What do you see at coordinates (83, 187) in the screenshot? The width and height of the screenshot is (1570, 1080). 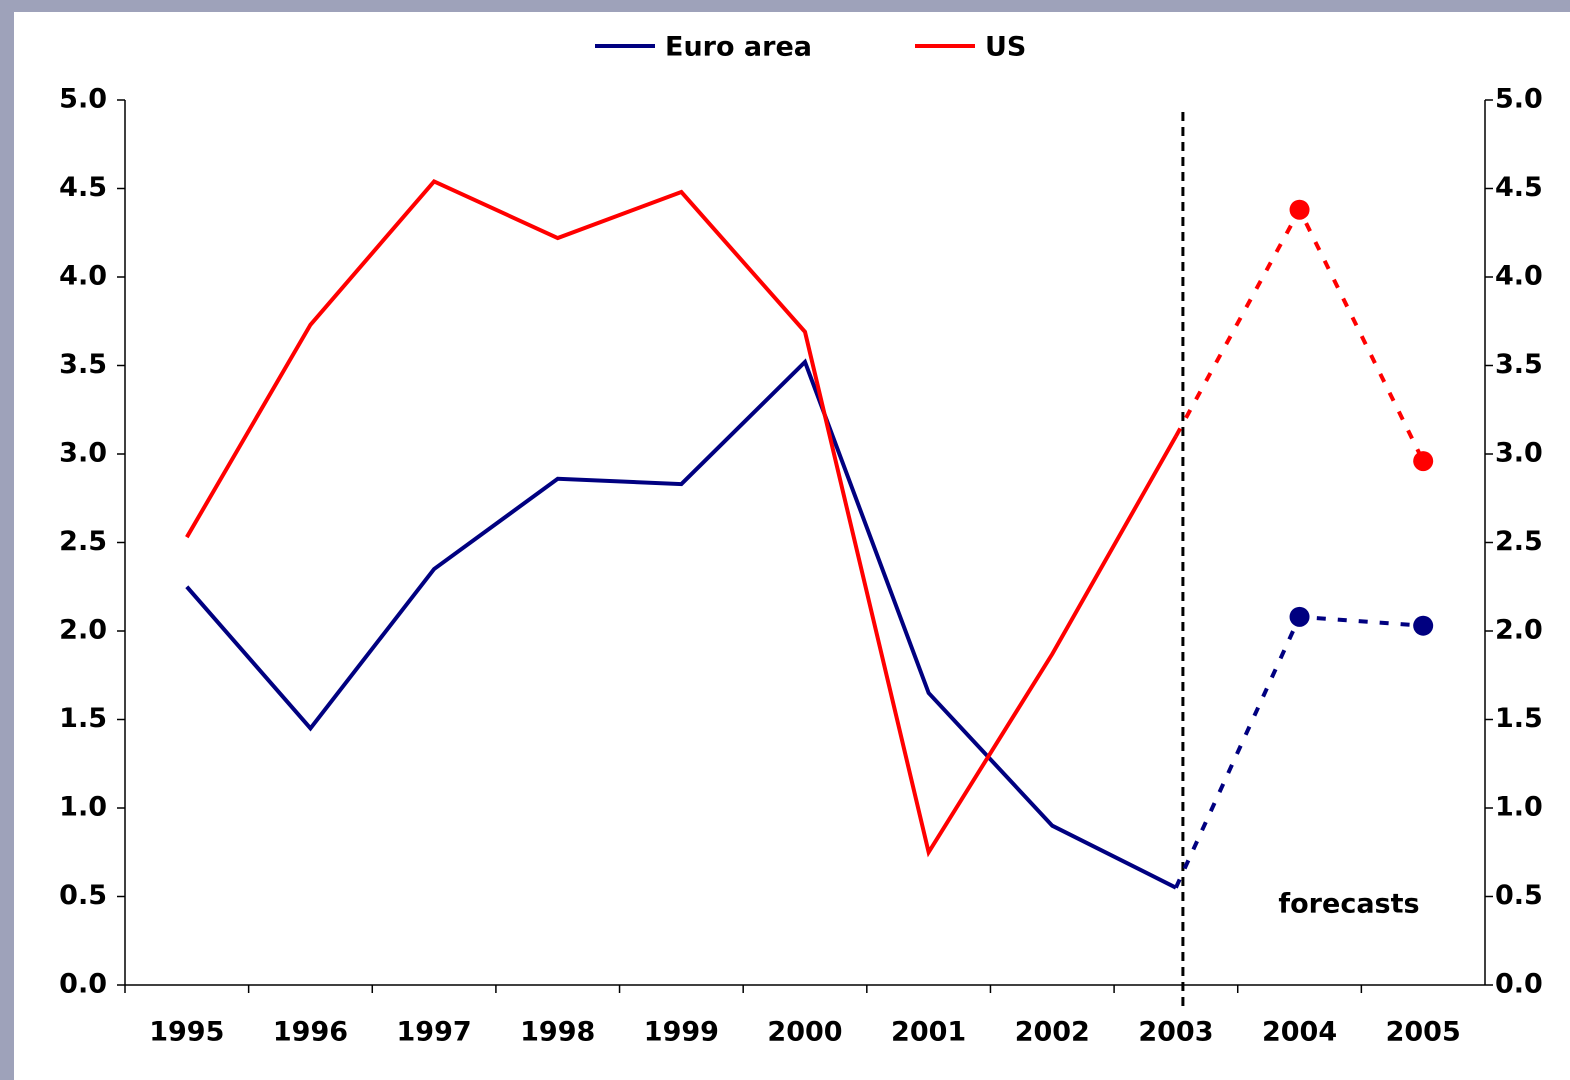 I see `y-tick-label: 4.5` at bounding box center [83, 187].